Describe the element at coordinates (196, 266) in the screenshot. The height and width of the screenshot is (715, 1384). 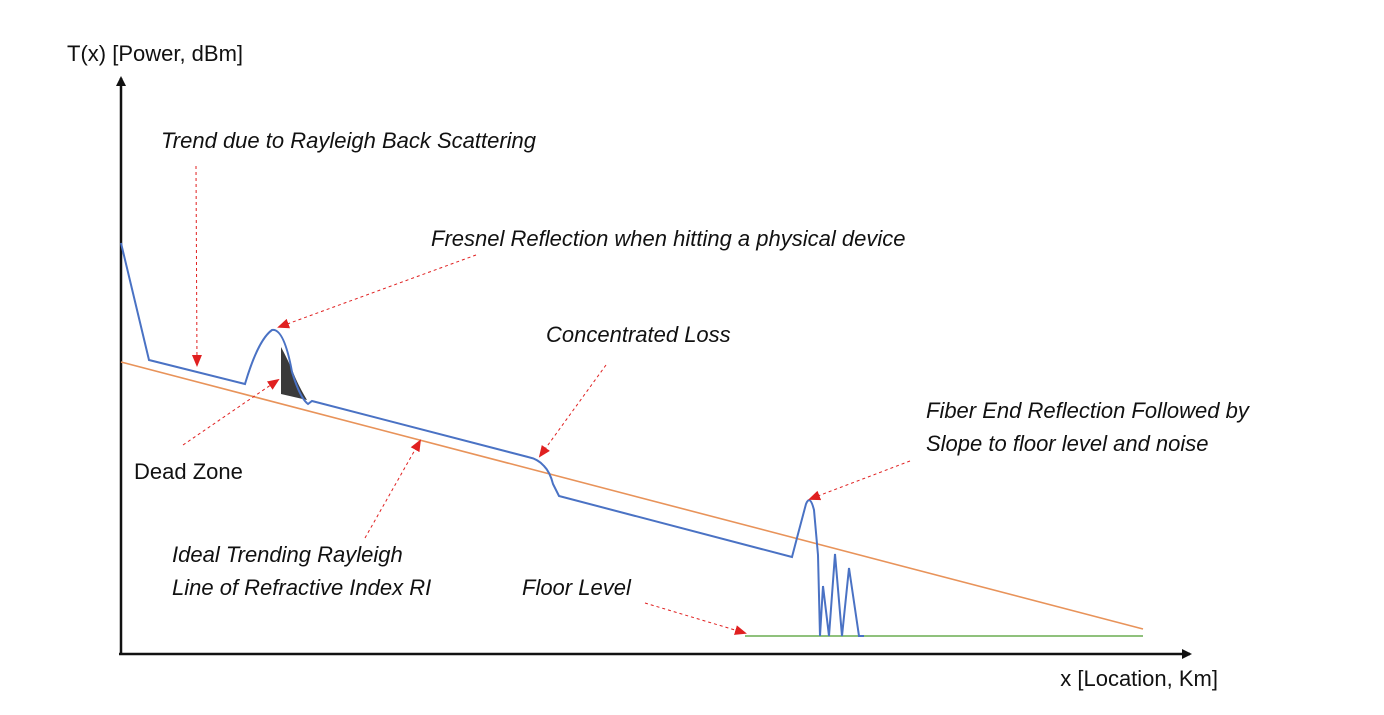
I see `arrow-rayleigh-trend` at that location.